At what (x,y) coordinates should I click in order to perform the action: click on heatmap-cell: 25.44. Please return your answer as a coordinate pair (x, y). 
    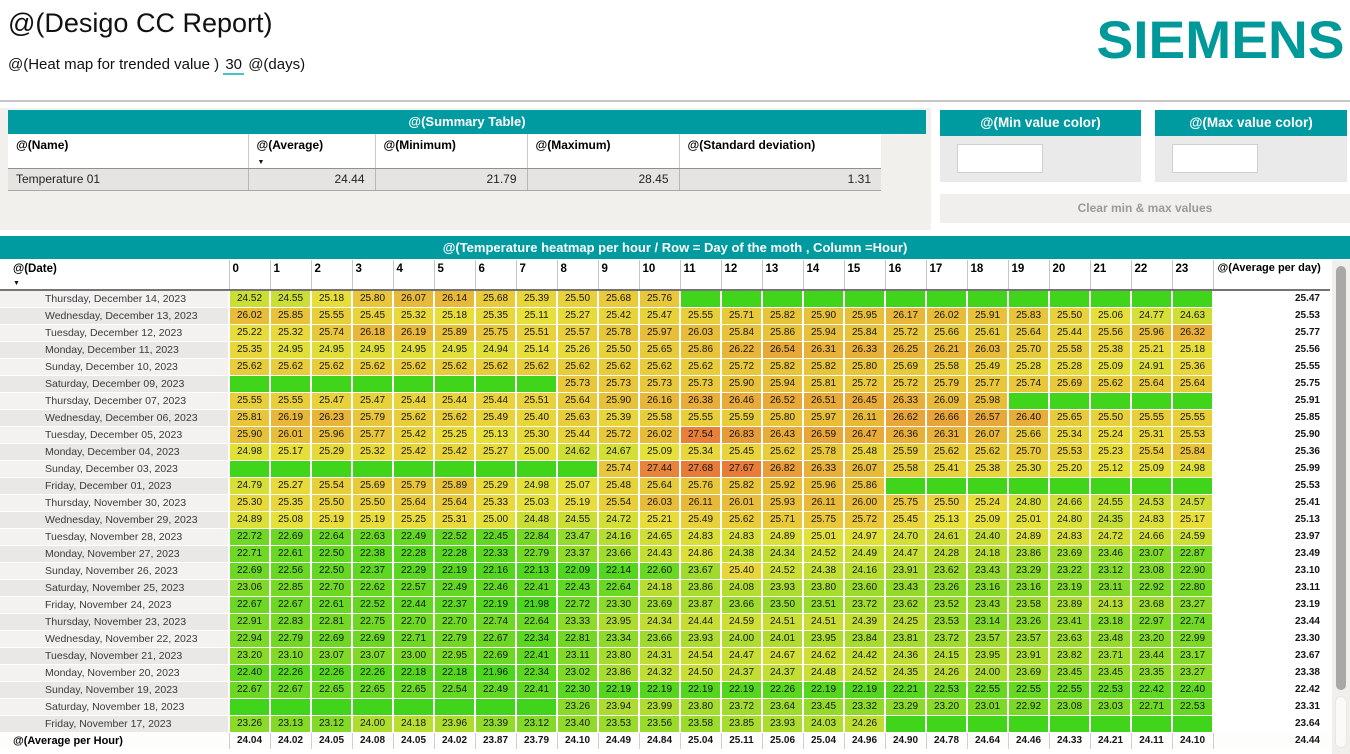
    Looking at the image, I should click on (1070, 333).